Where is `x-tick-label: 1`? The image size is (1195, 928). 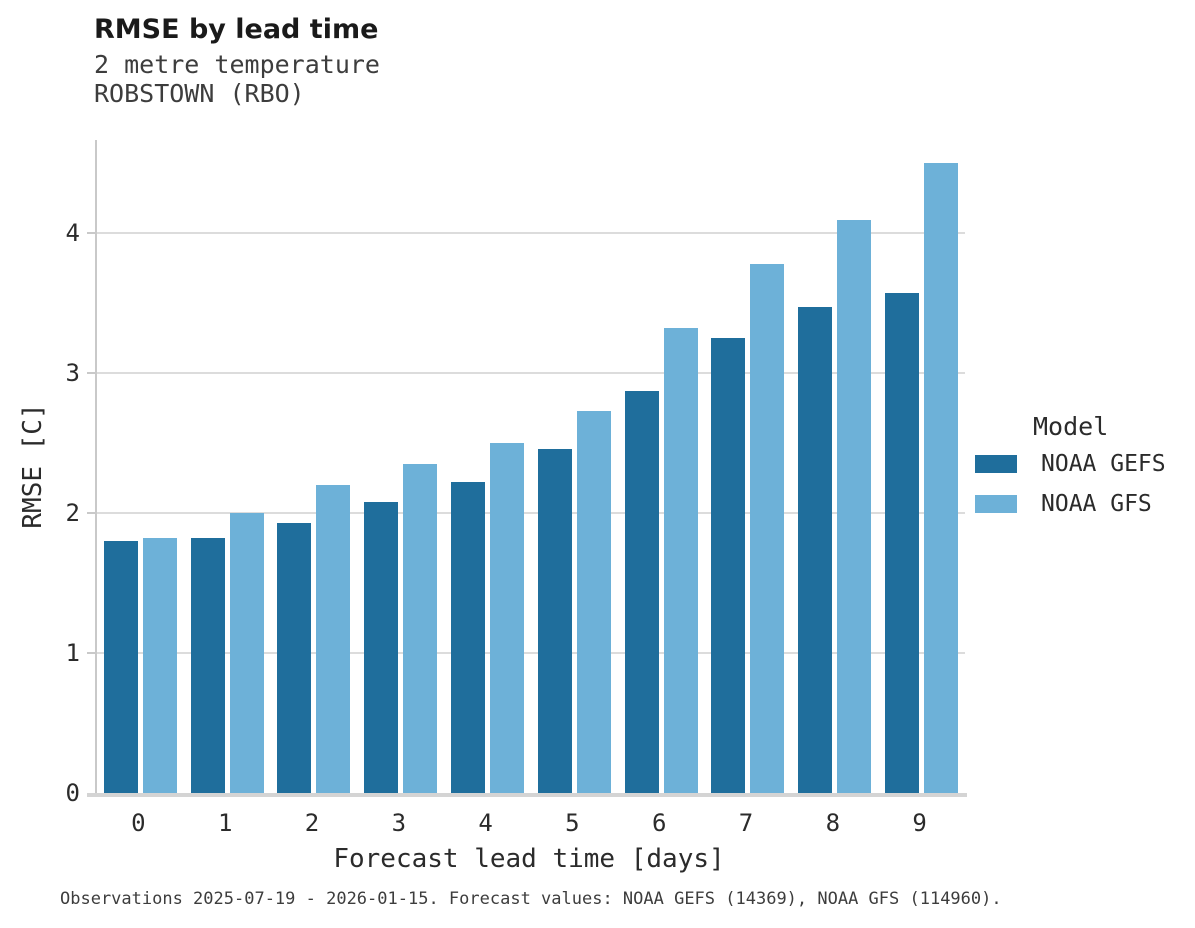 x-tick-label: 1 is located at coordinates (225, 823).